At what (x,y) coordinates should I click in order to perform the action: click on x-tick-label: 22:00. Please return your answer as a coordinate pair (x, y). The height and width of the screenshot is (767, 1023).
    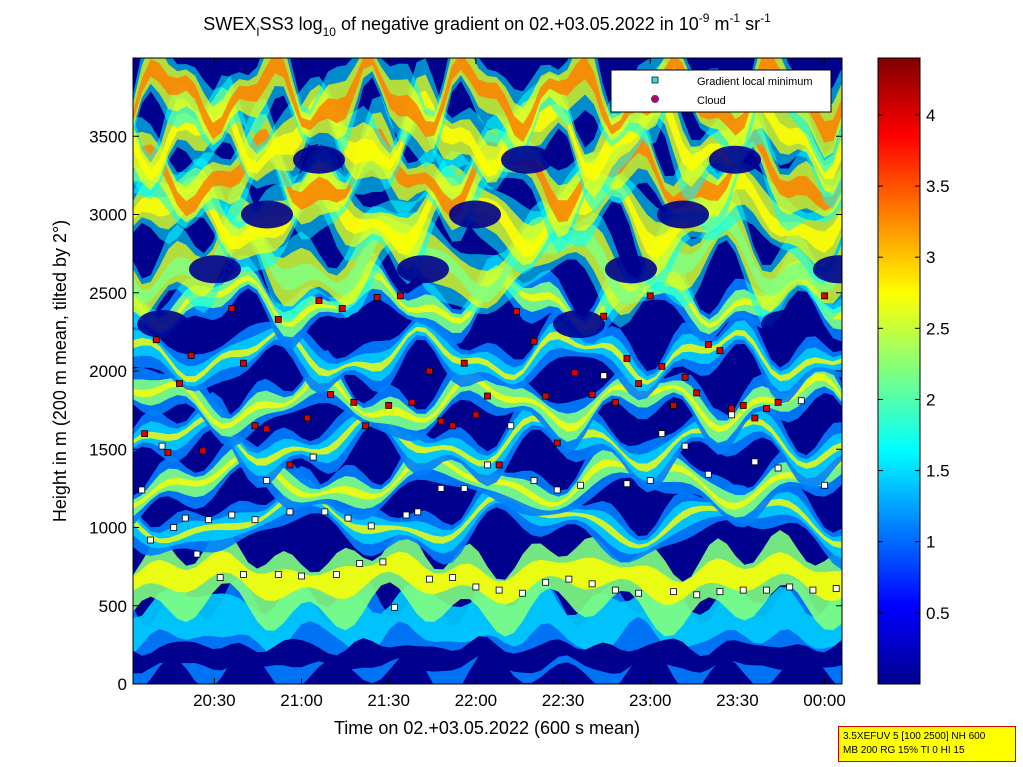
    Looking at the image, I should click on (476, 700).